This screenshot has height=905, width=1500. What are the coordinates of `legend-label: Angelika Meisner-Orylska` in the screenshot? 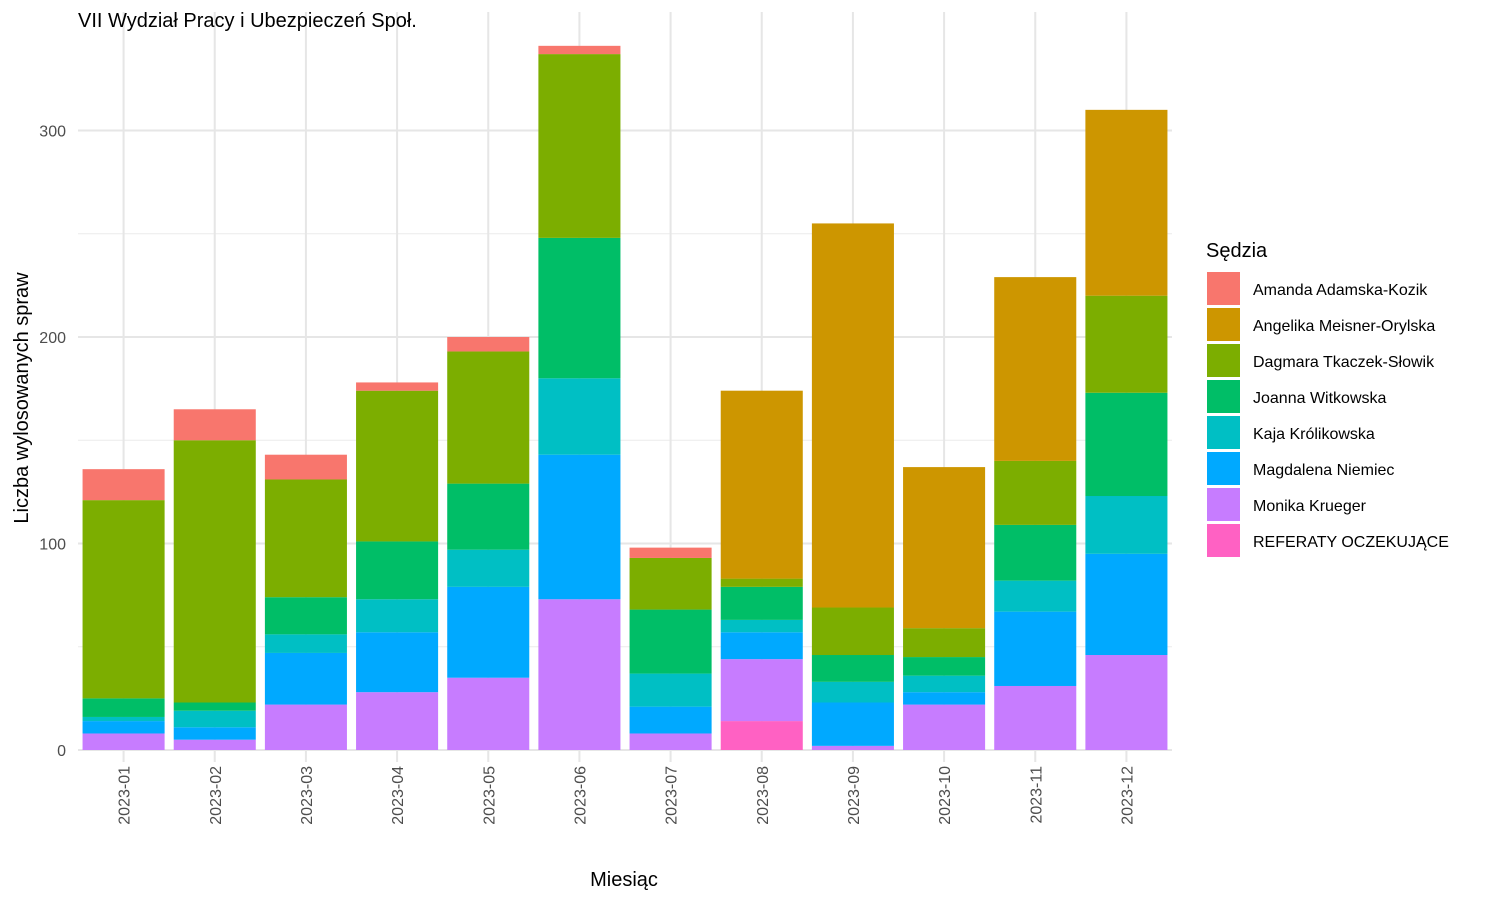 It's located at (1344, 326).